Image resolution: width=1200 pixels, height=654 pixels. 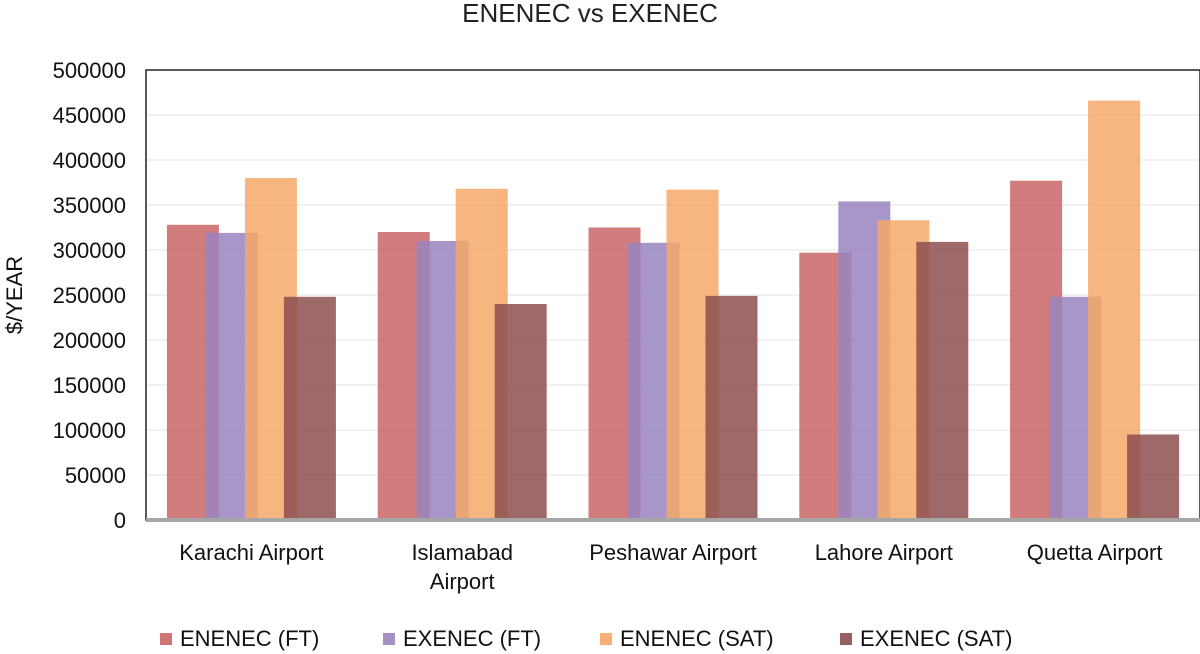 I want to click on y-tick-label: 100000, so click(x=89, y=430).